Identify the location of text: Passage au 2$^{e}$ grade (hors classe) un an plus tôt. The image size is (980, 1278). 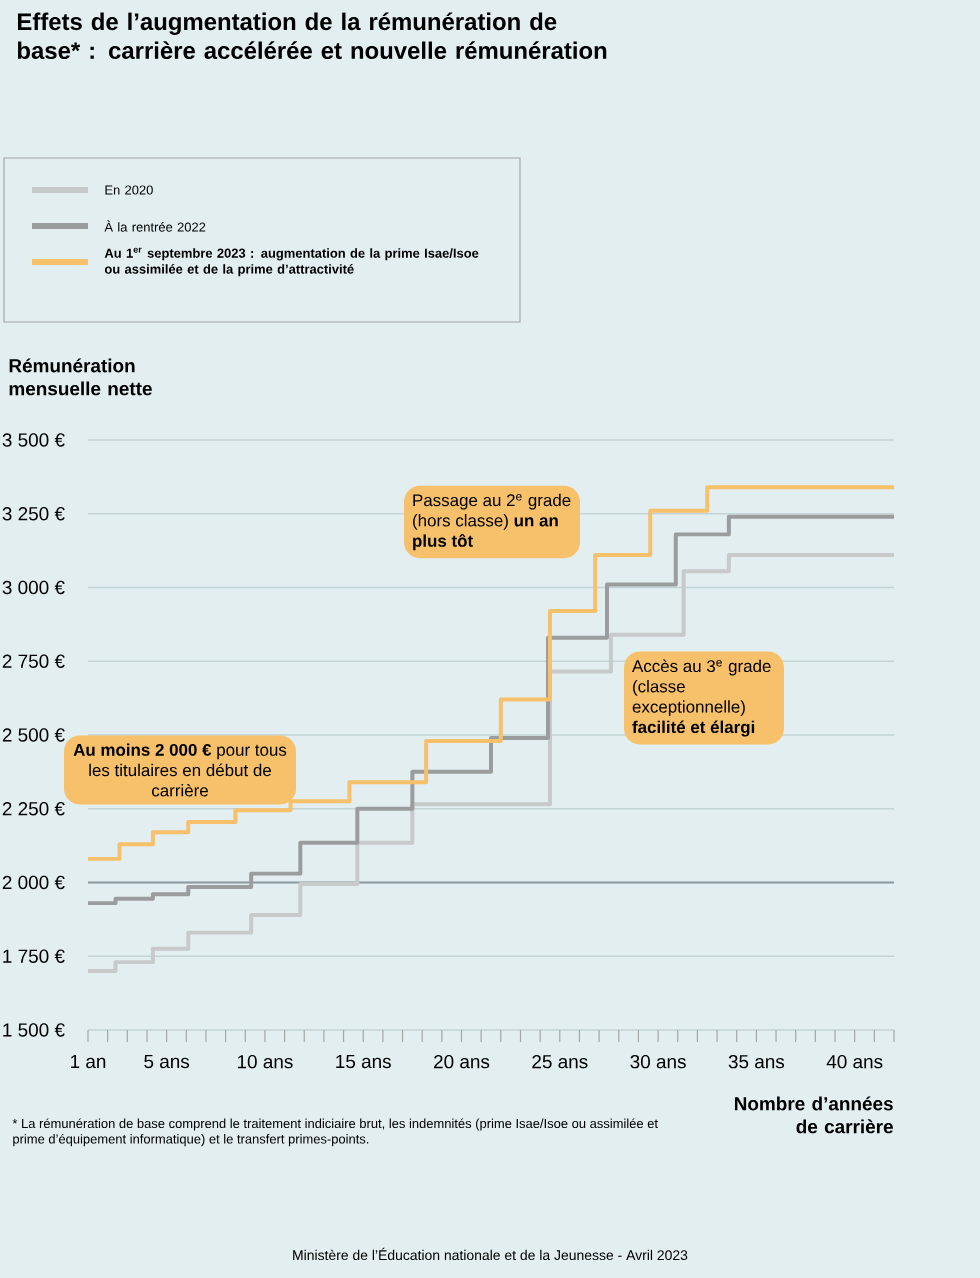
(492, 522).